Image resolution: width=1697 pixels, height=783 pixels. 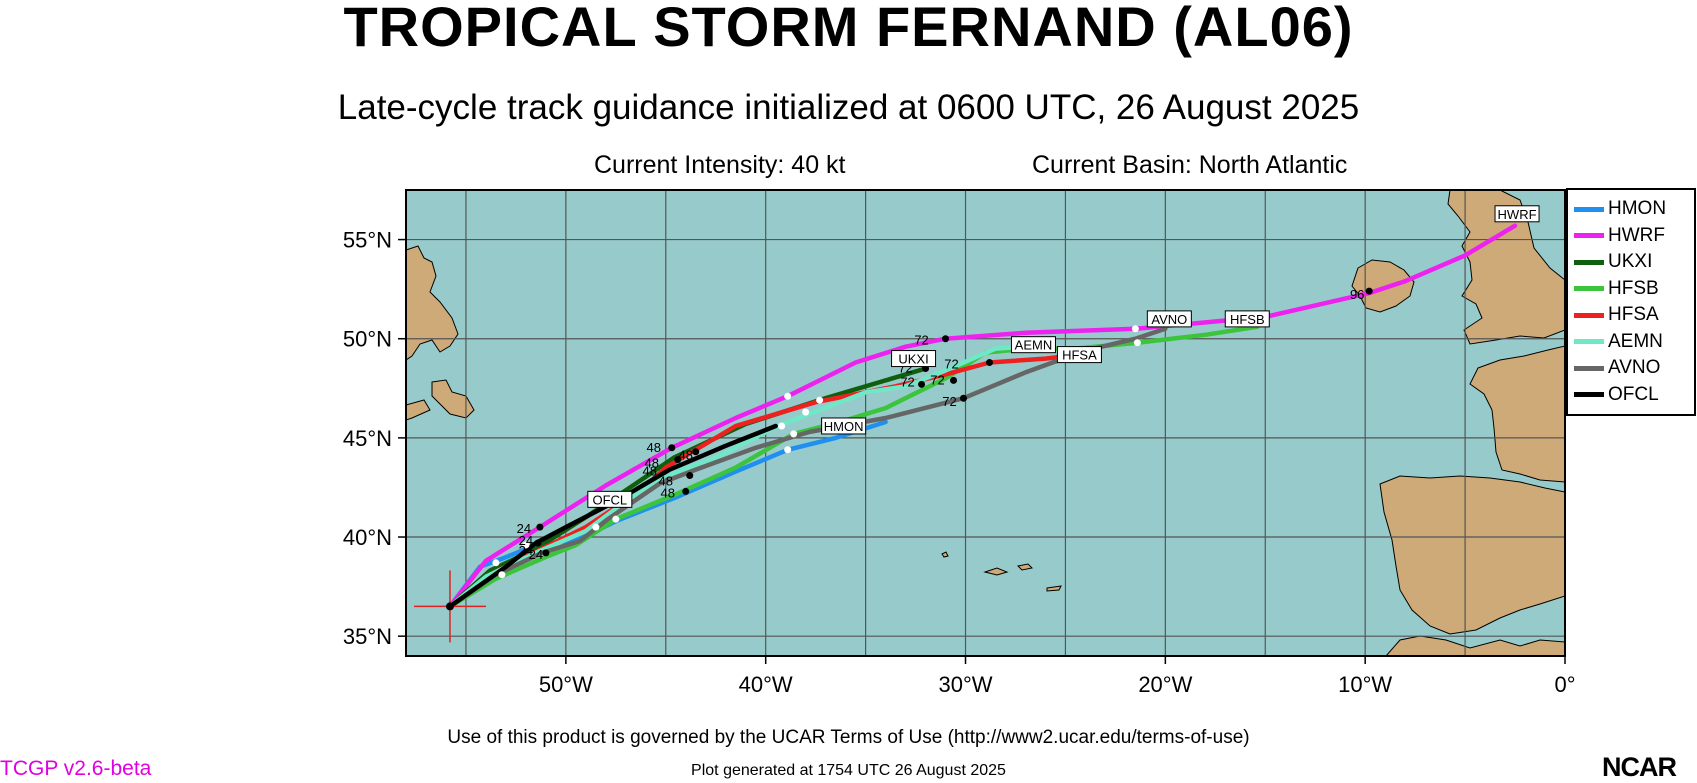 I want to click on svg-text: HFSB, so click(x=1247, y=319).